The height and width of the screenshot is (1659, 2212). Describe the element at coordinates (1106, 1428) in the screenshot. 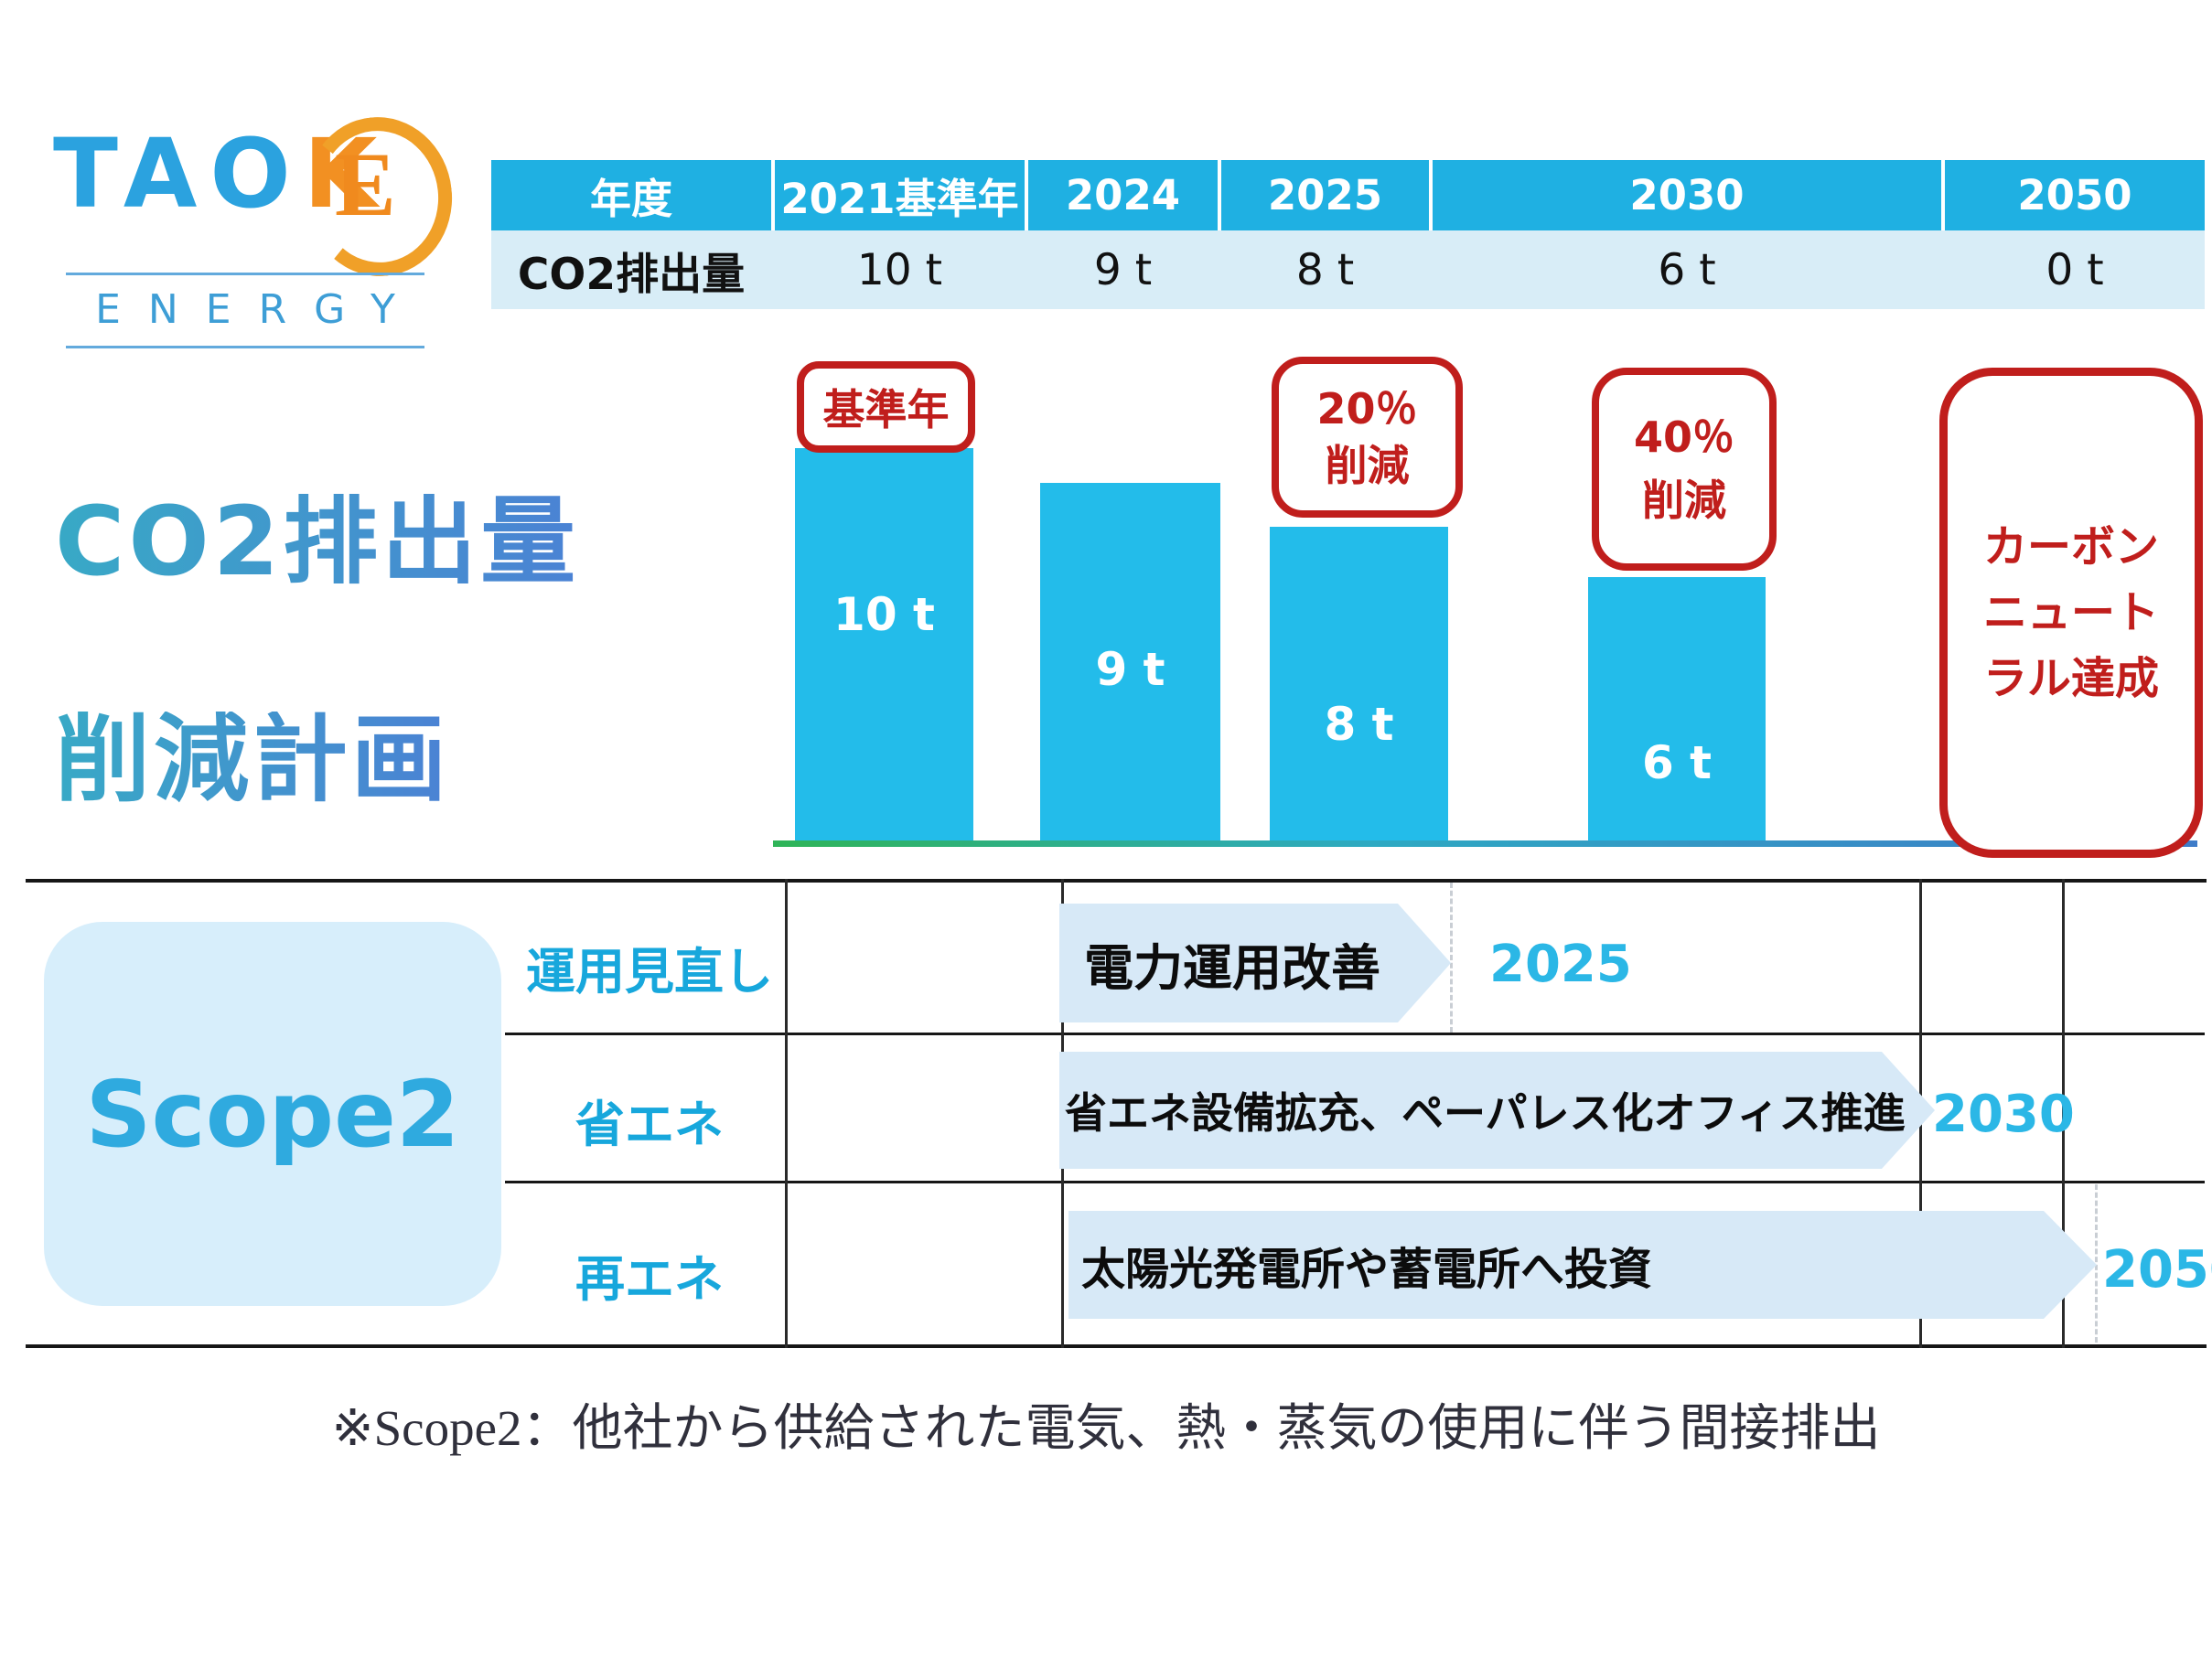

I see `scope2-footnote: ※Scope2：他社から供給された電気、熱・蒸気の使用に伴う間接排出` at that location.